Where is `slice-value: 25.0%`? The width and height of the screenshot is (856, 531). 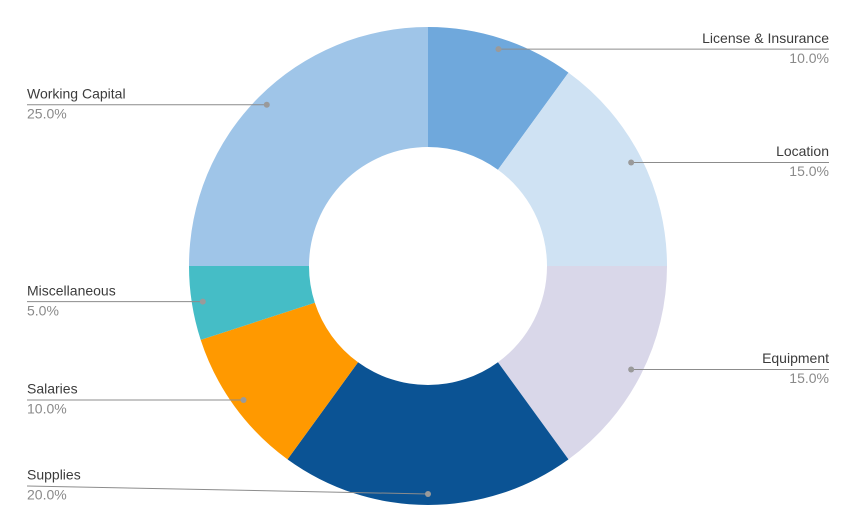
slice-value: 25.0% is located at coordinates (47, 113).